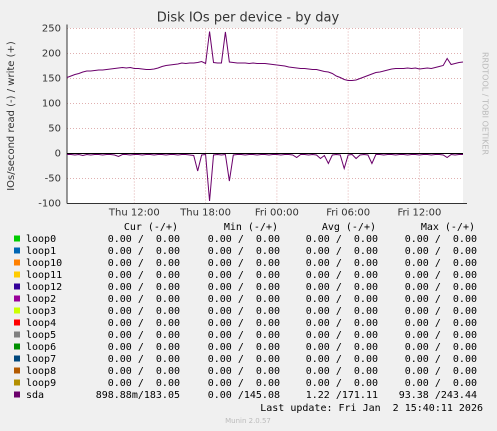 This screenshot has width=497, height=431. Describe the element at coordinates (342, 395) in the screenshot. I see `legend-value: 1.22 /171.11` at that location.